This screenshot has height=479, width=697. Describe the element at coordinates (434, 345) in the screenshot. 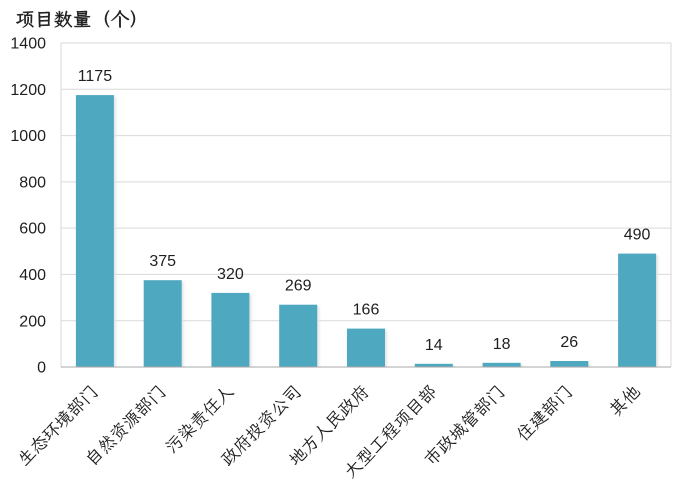

I see `svg-text: 14` at that location.